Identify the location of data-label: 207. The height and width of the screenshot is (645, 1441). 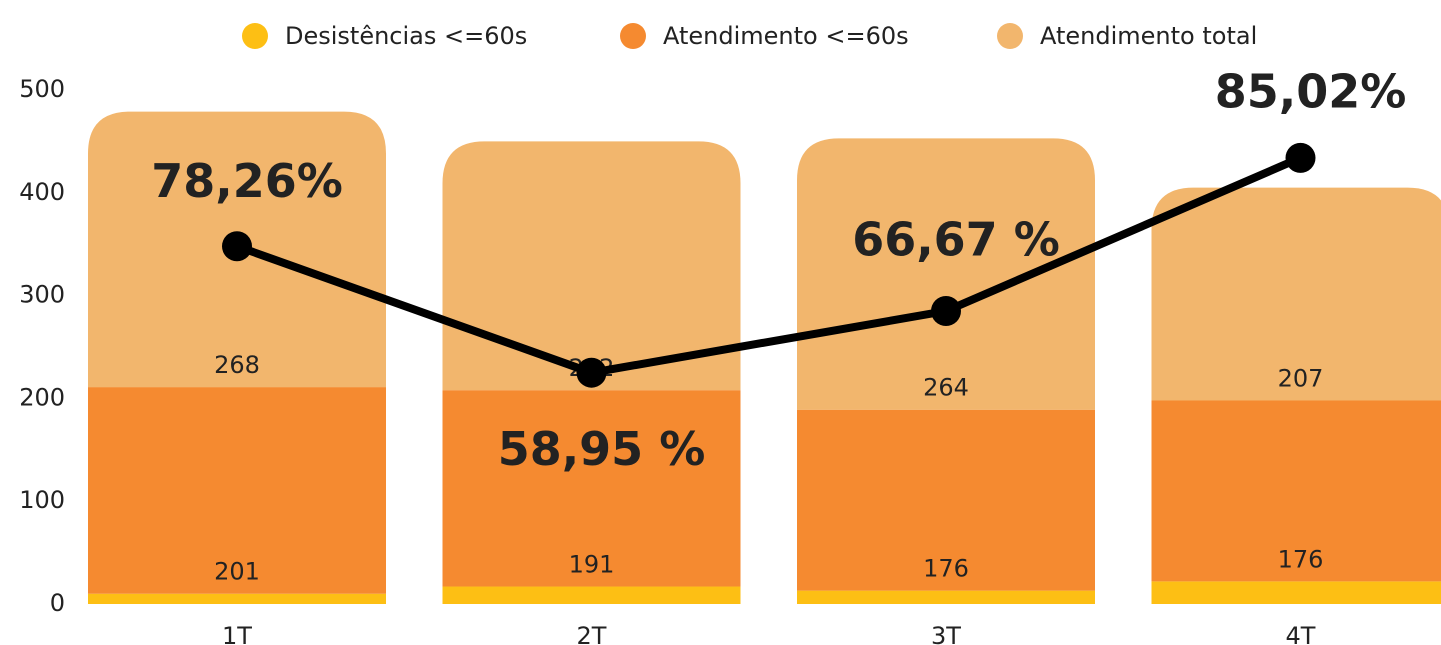
(1301, 378).